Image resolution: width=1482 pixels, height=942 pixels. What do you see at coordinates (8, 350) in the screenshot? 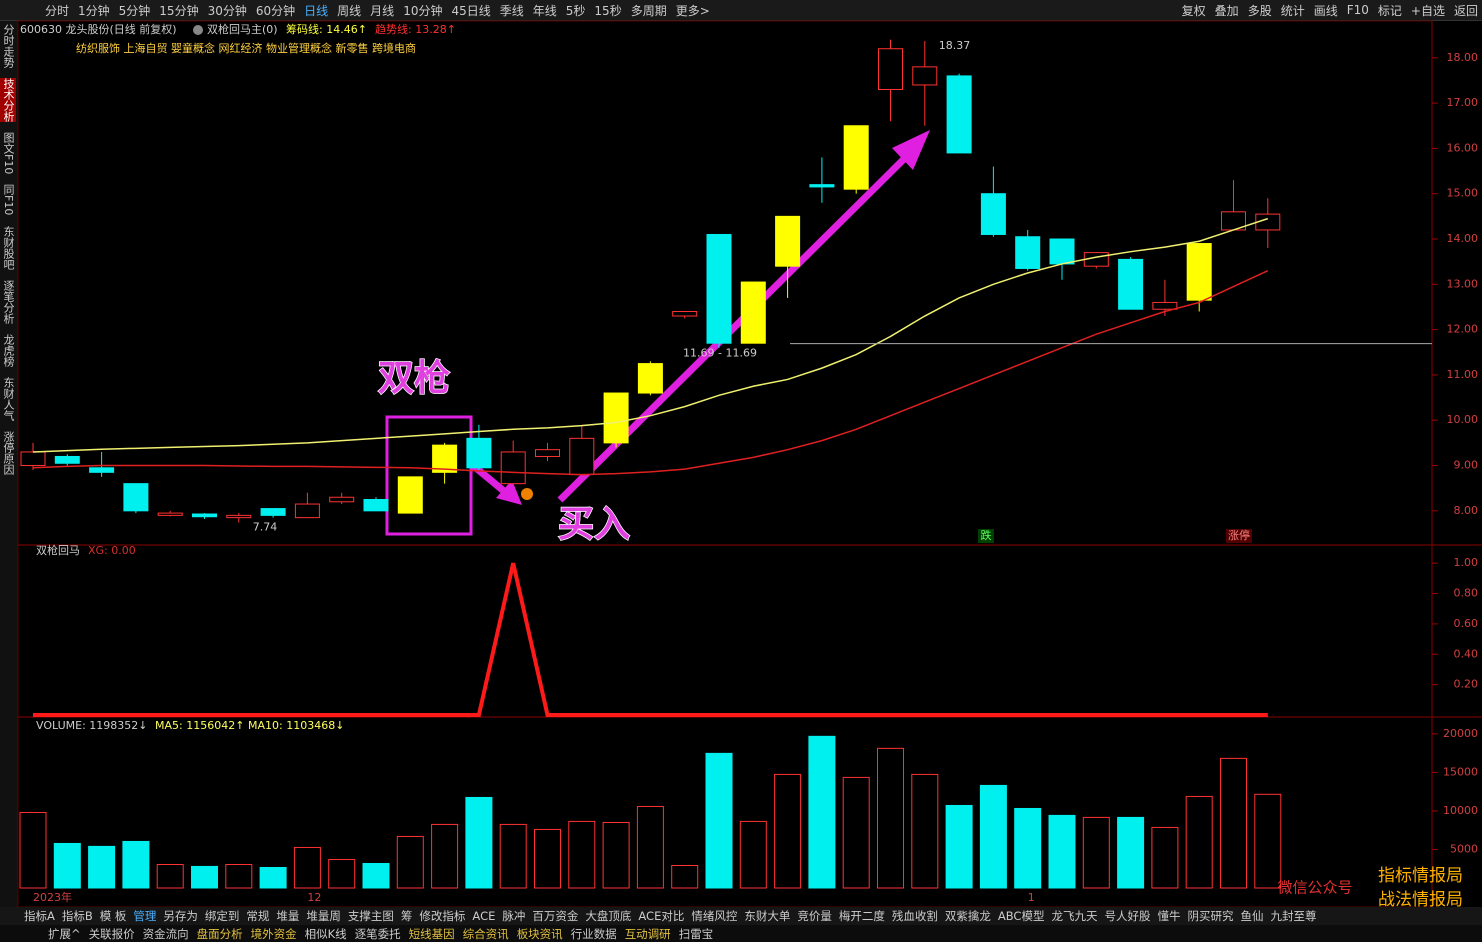
I see `side-tab: 龙虎榜` at bounding box center [8, 350].